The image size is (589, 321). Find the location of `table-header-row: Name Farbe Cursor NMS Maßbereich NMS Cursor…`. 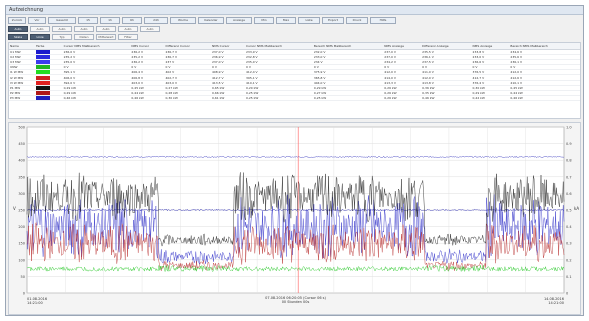

table-header-row: Name Farbe Cursor NMS Maßbereich NMS Cursor… is located at coordinates (294, 46).